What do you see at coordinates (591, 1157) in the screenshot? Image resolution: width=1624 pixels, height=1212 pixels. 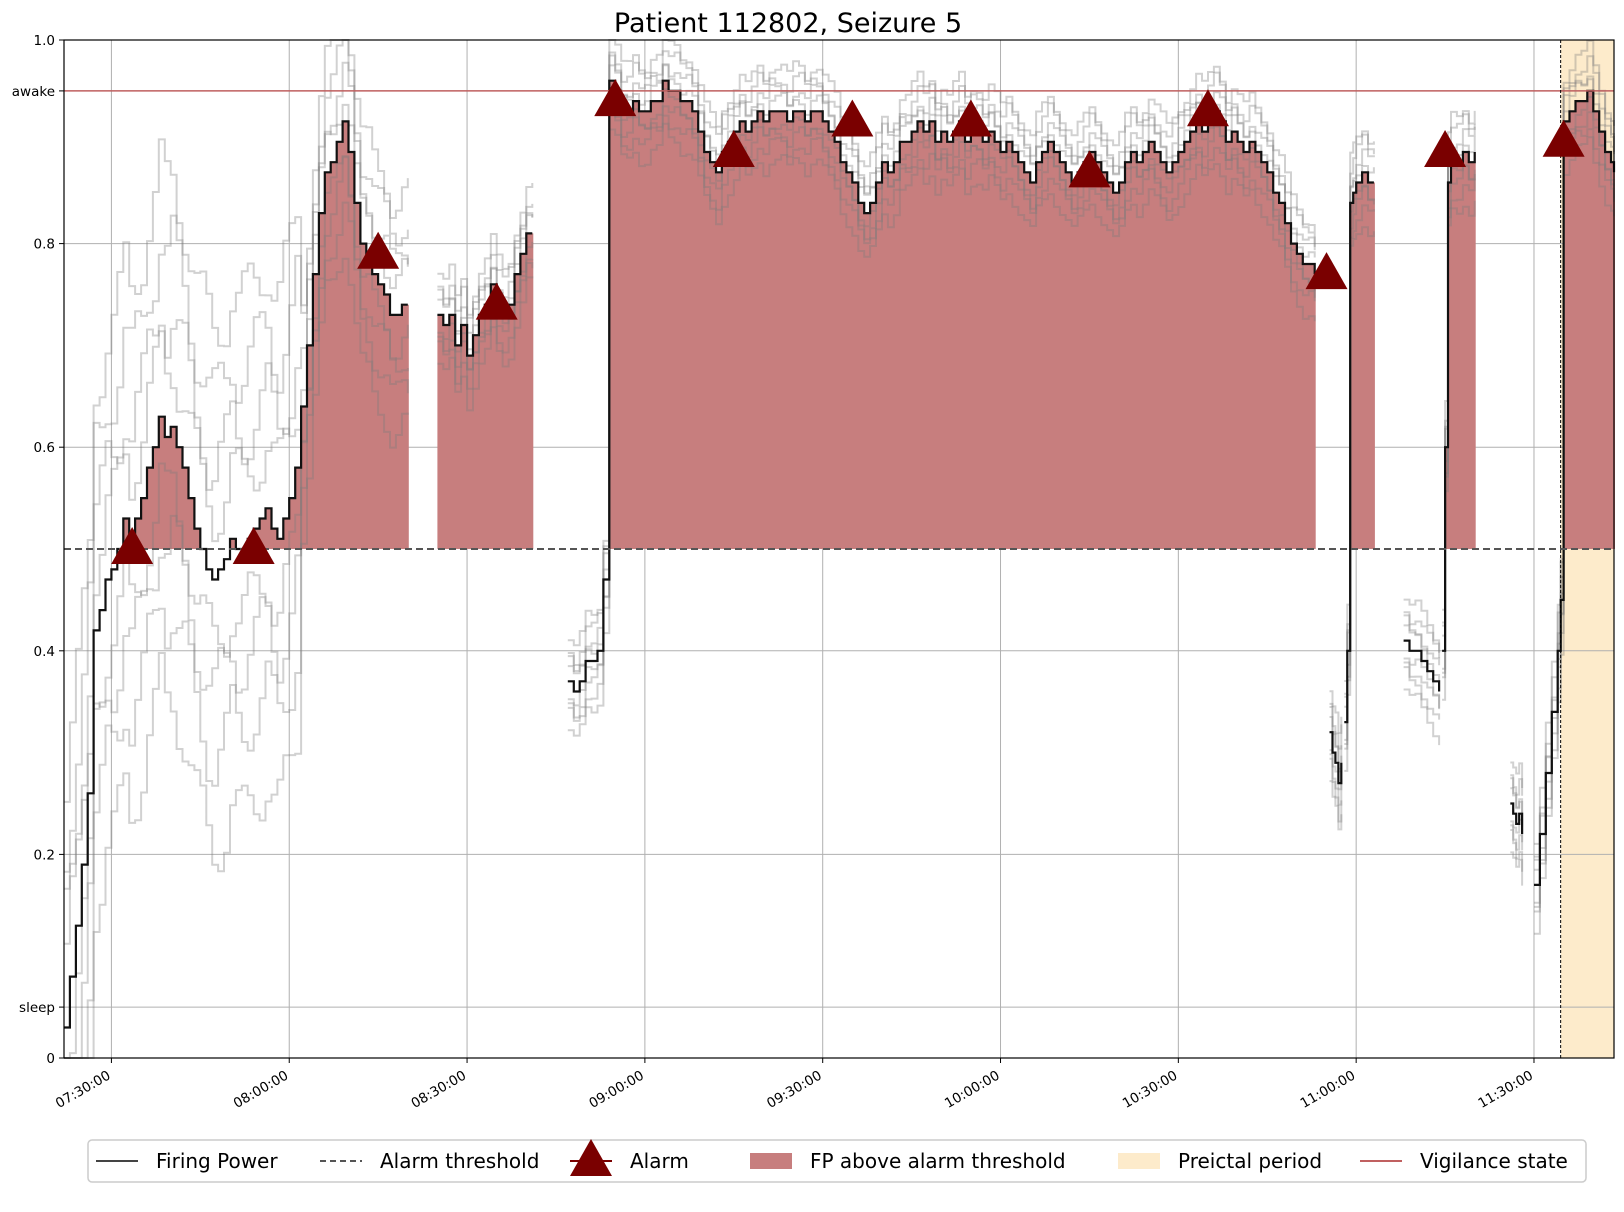 I see `legend-swatch-alarm-marker` at bounding box center [591, 1157].